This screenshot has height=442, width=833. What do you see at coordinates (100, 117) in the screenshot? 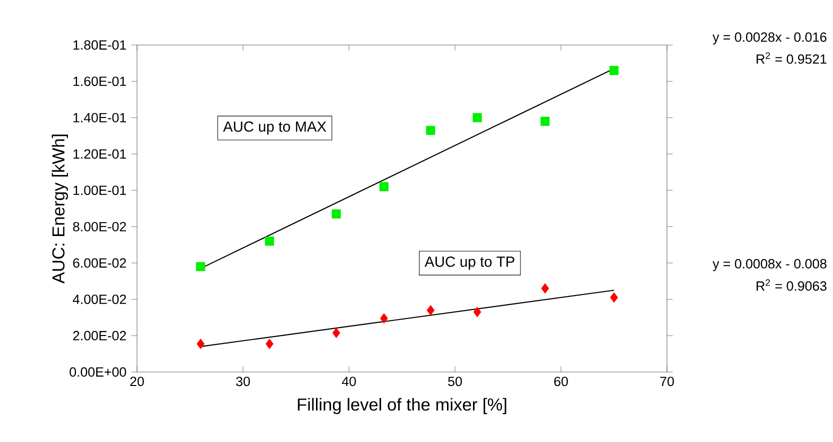
I see `y-tick-label: 1.40E-01` at bounding box center [100, 117].